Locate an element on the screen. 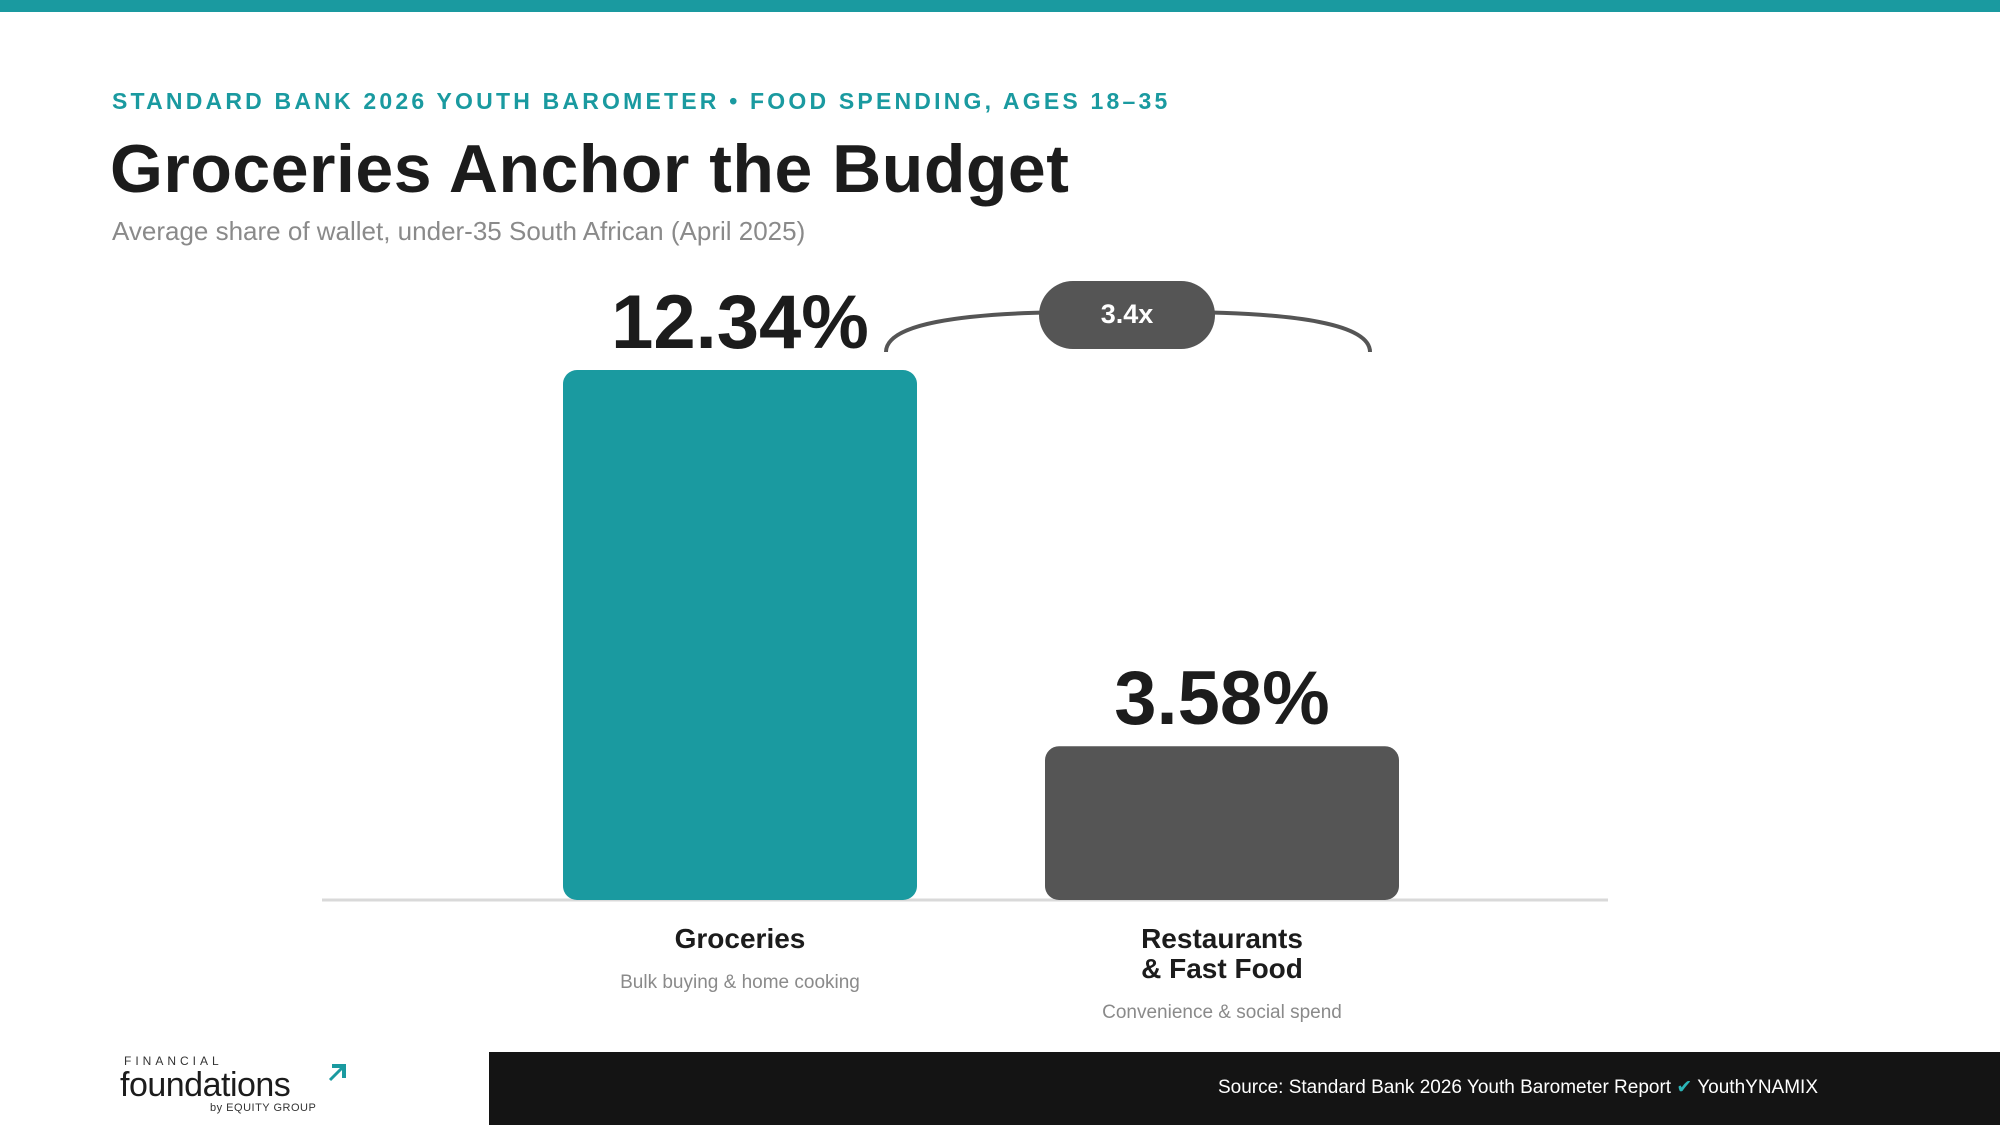  check-icon: ✔ is located at coordinates (1684, 1087).